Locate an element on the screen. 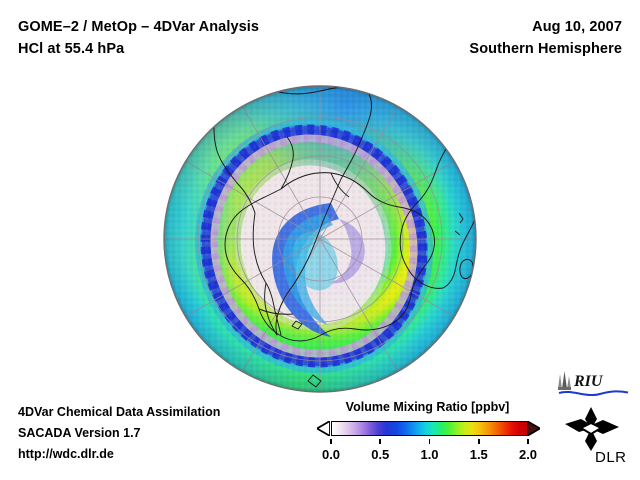  credit-line-version: SACADA Version 1.7 is located at coordinates (79, 433).